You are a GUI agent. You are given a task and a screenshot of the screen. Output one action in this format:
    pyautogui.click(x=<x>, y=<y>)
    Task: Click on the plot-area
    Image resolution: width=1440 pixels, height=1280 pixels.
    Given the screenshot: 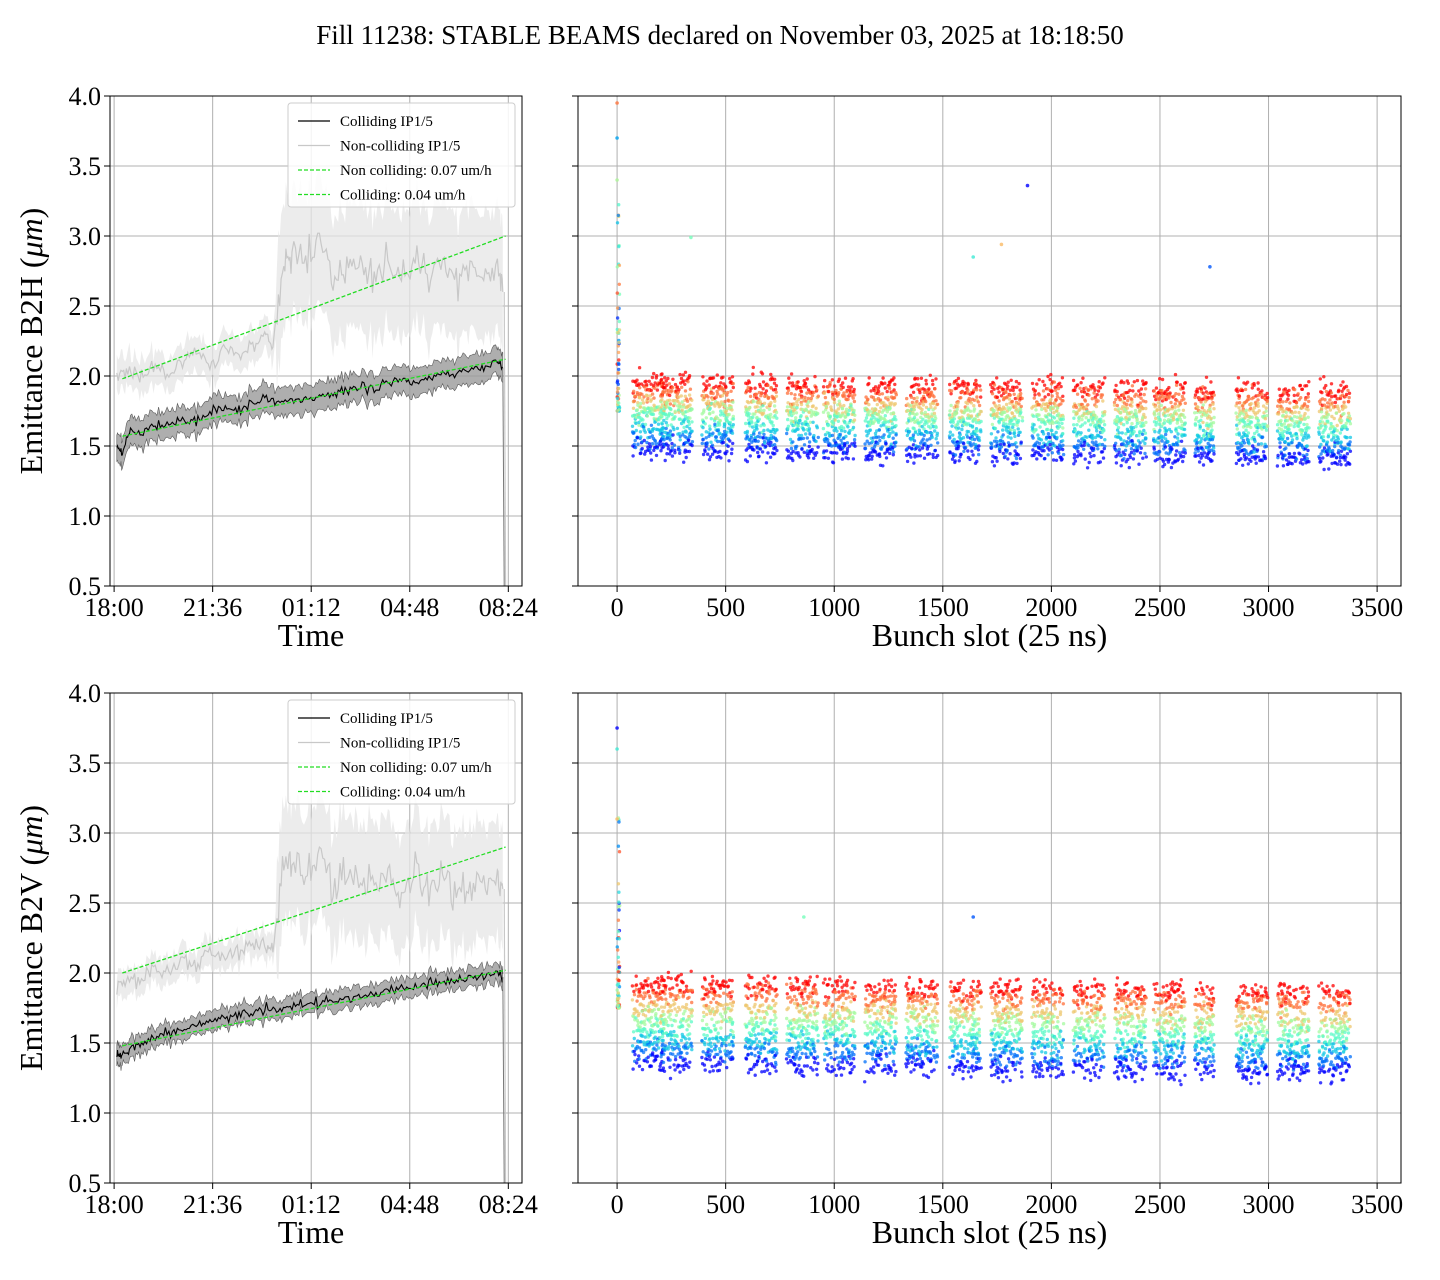 What is the action you would take?
    pyautogui.click(x=984, y=906)
    